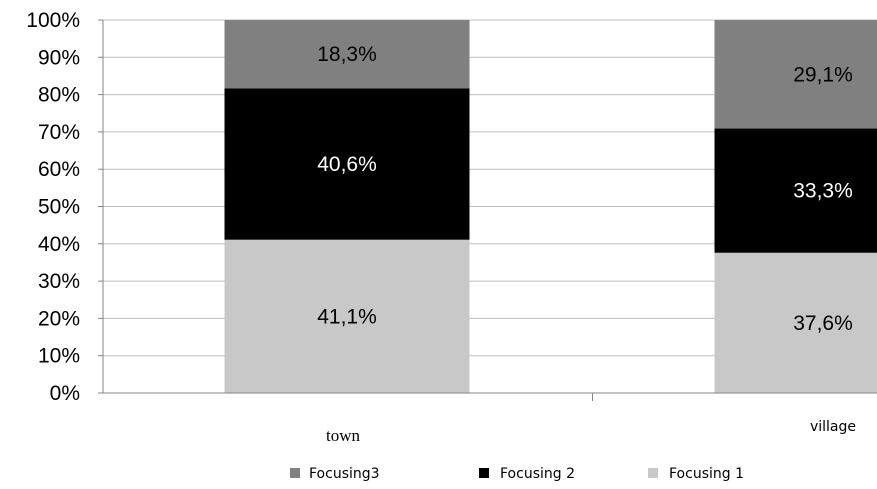 This screenshot has width=877, height=489. I want to click on x-axis-labels: town village, so click(591, 432).